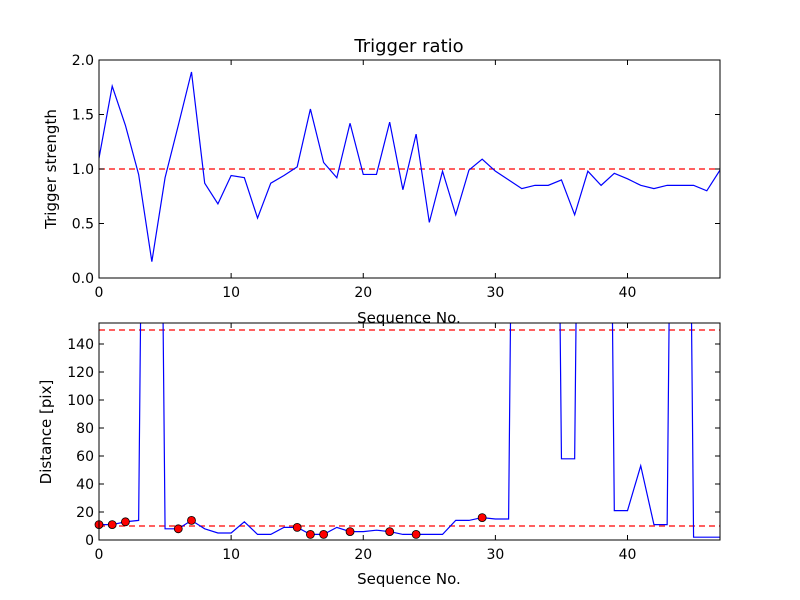  Describe the element at coordinates (83, 279) in the screenshot. I see `y-tick-label: 0.0` at that location.